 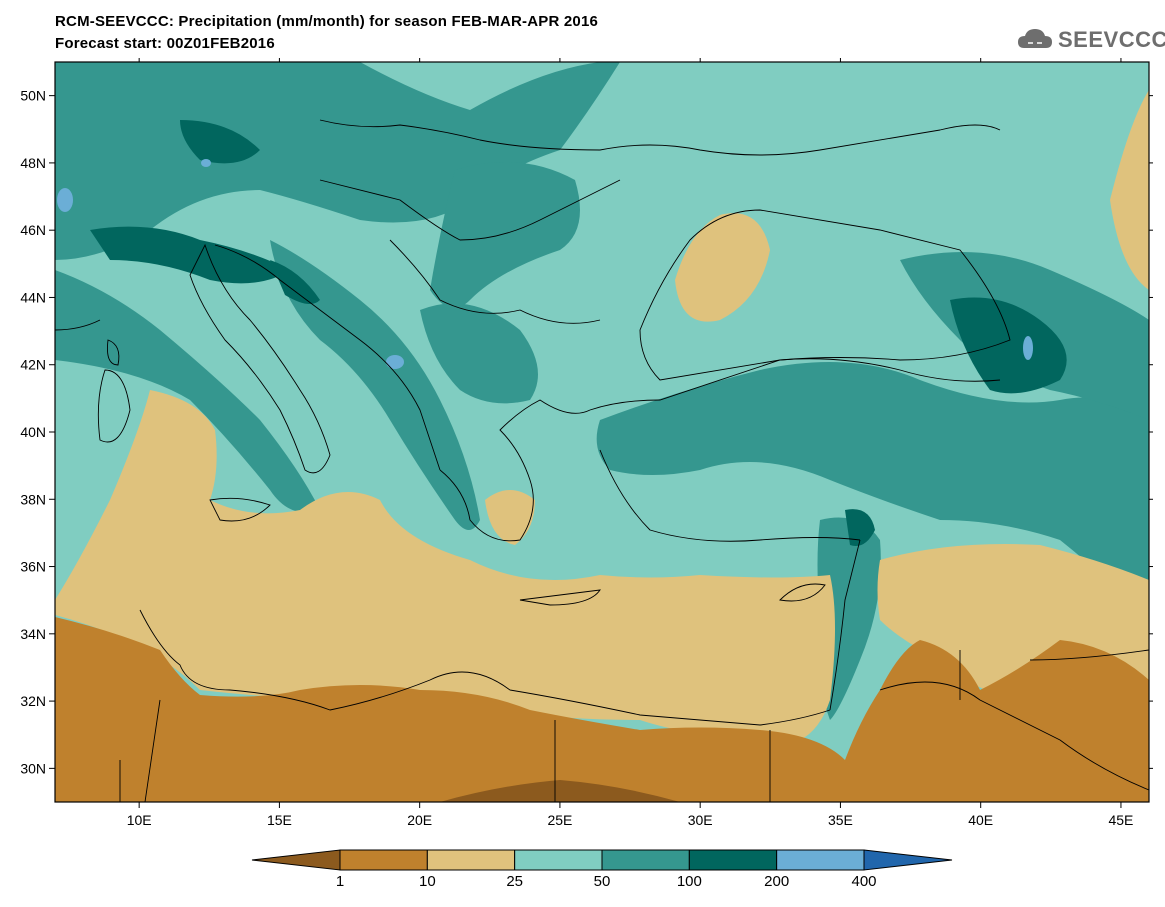 I want to click on coastline-corsica, so click(x=113, y=352).